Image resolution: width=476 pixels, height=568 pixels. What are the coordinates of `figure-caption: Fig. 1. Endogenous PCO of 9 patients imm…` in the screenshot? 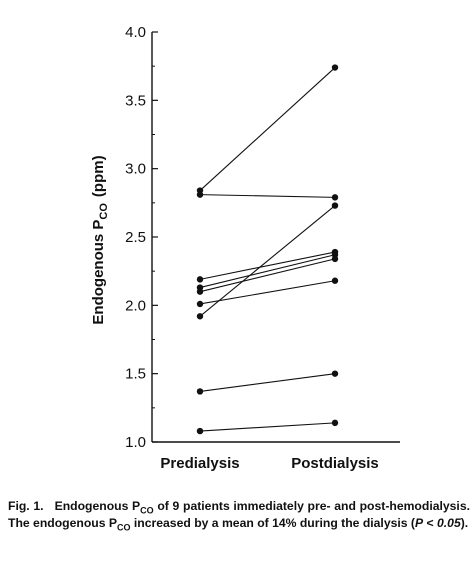 It's located at (239, 515).